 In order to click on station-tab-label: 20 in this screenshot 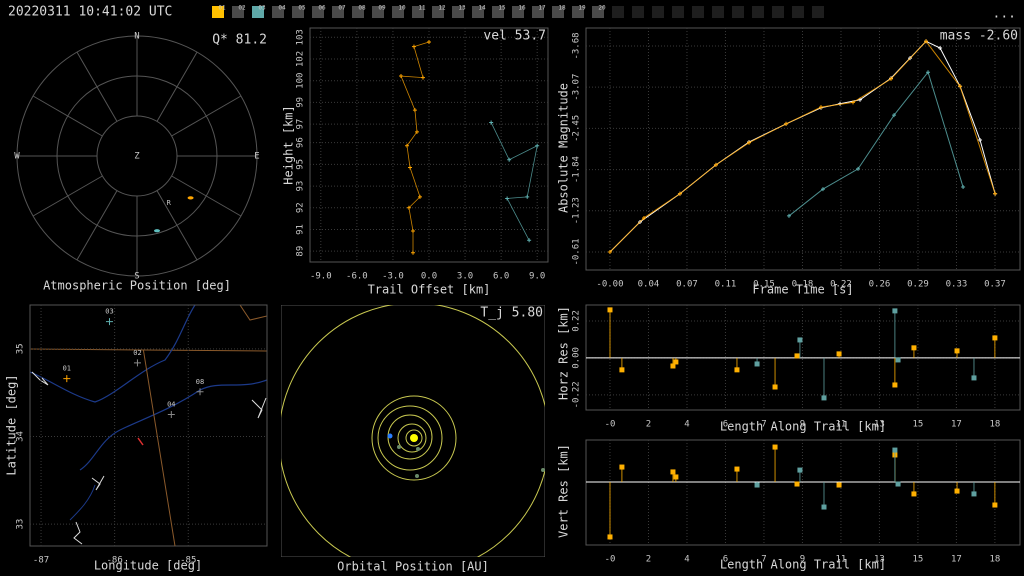, I will do `click(602, 8)`.